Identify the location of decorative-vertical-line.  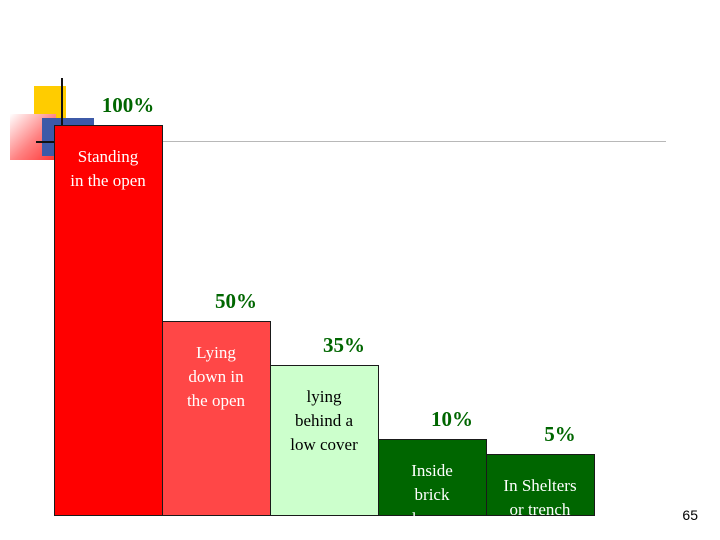
(62, 118).